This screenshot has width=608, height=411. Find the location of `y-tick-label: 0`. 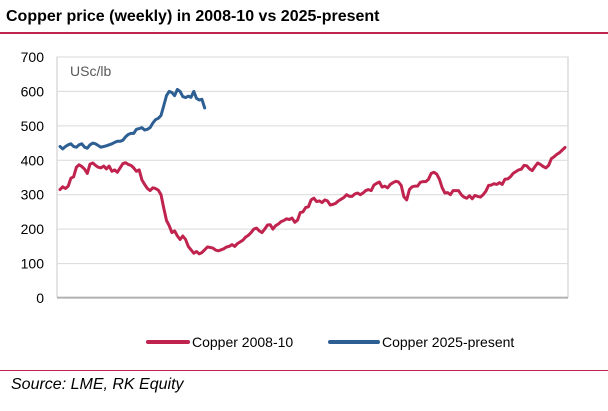

y-tick-label: 0 is located at coordinates (40, 298).